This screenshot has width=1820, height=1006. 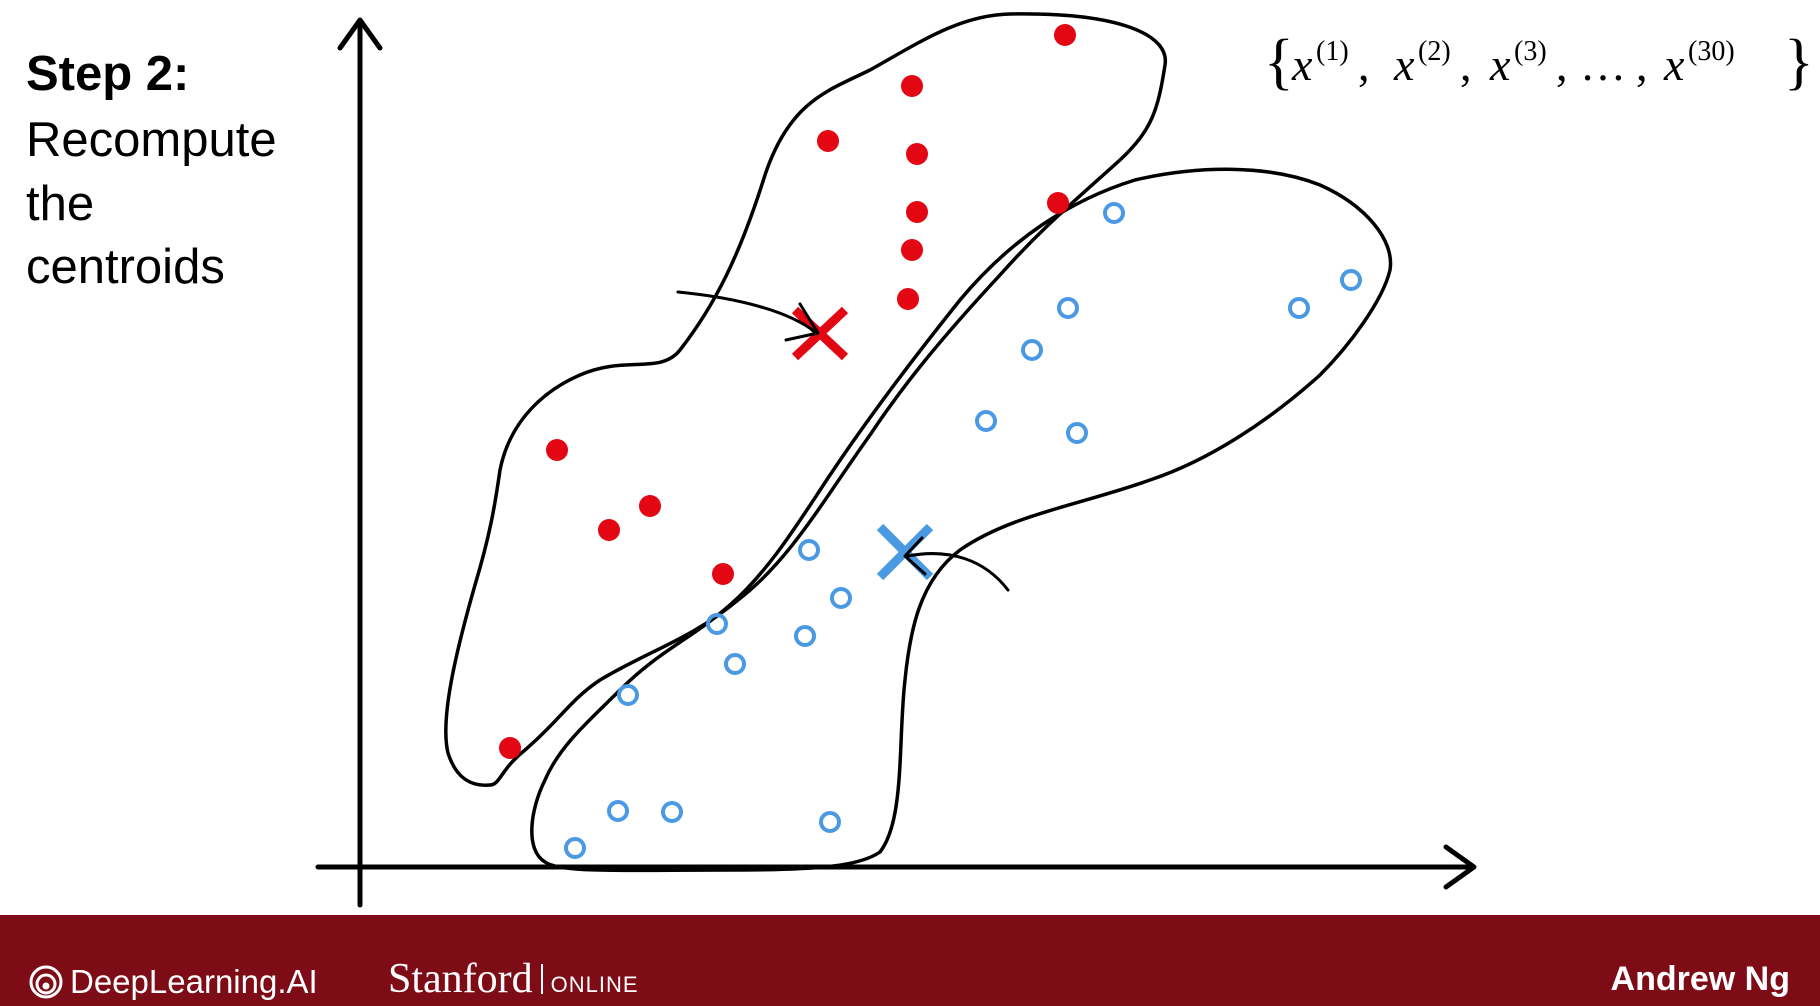 What do you see at coordinates (1302, 64) in the screenshot?
I see `formula-var-1: x` at bounding box center [1302, 64].